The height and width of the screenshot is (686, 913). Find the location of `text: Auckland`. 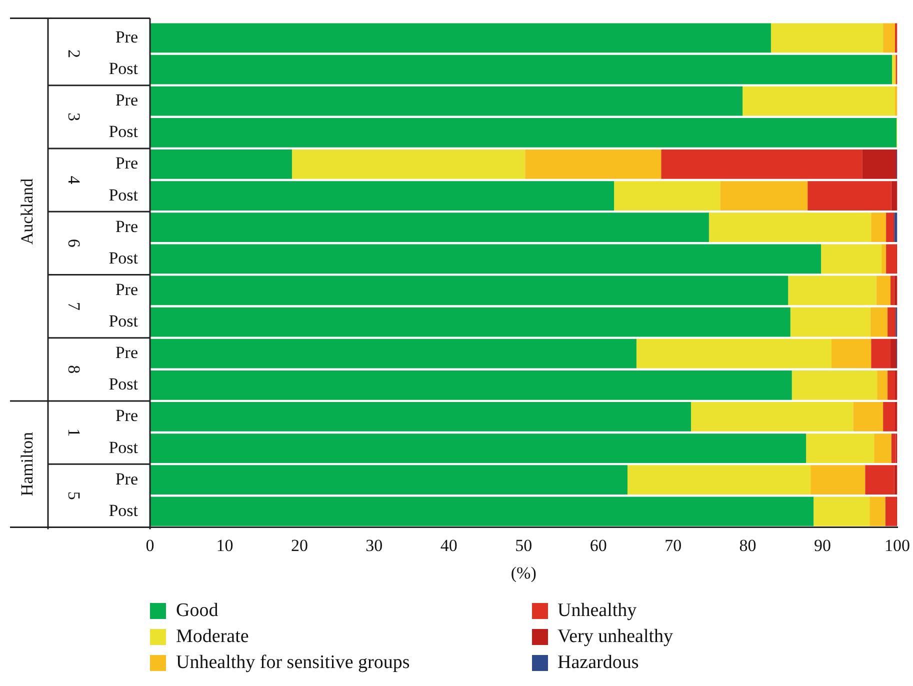

text: Auckland is located at coordinates (26, 211).